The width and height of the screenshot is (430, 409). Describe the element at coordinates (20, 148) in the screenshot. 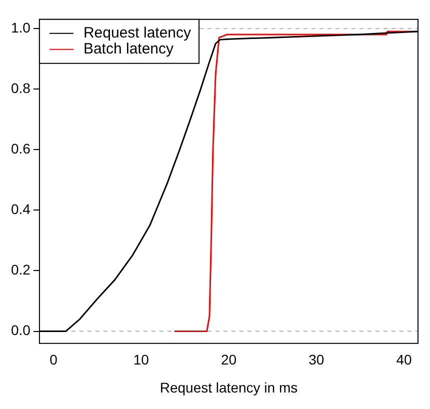

I see `y-tick-label: 0.6` at that location.